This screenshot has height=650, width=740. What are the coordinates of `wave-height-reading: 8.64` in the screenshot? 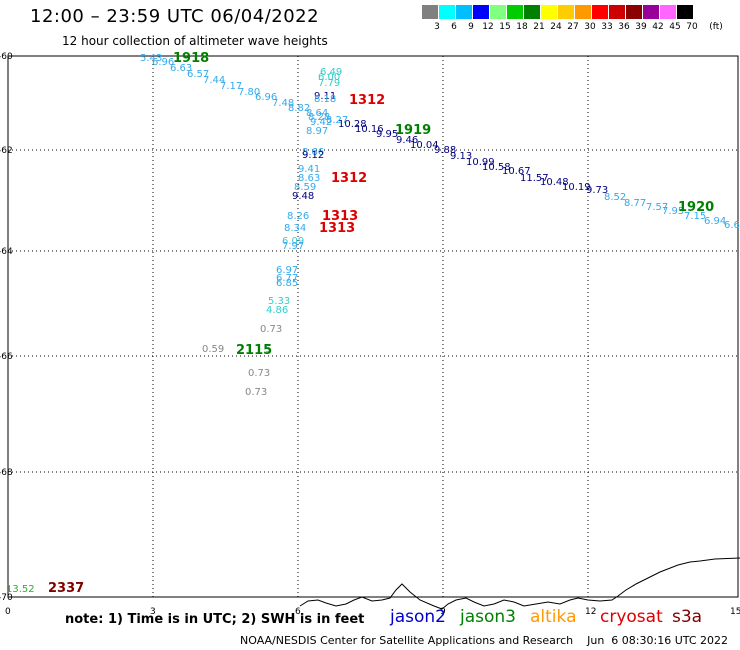 It's located at (317, 113).